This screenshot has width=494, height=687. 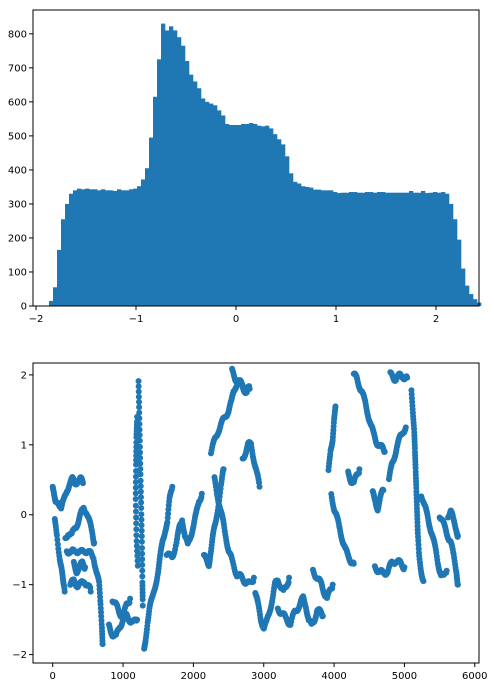 What do you see at coordinates (19, 585) in the screenshot?
I see `scatter-y-tick-label: −1` at bounding box center [19, 585].